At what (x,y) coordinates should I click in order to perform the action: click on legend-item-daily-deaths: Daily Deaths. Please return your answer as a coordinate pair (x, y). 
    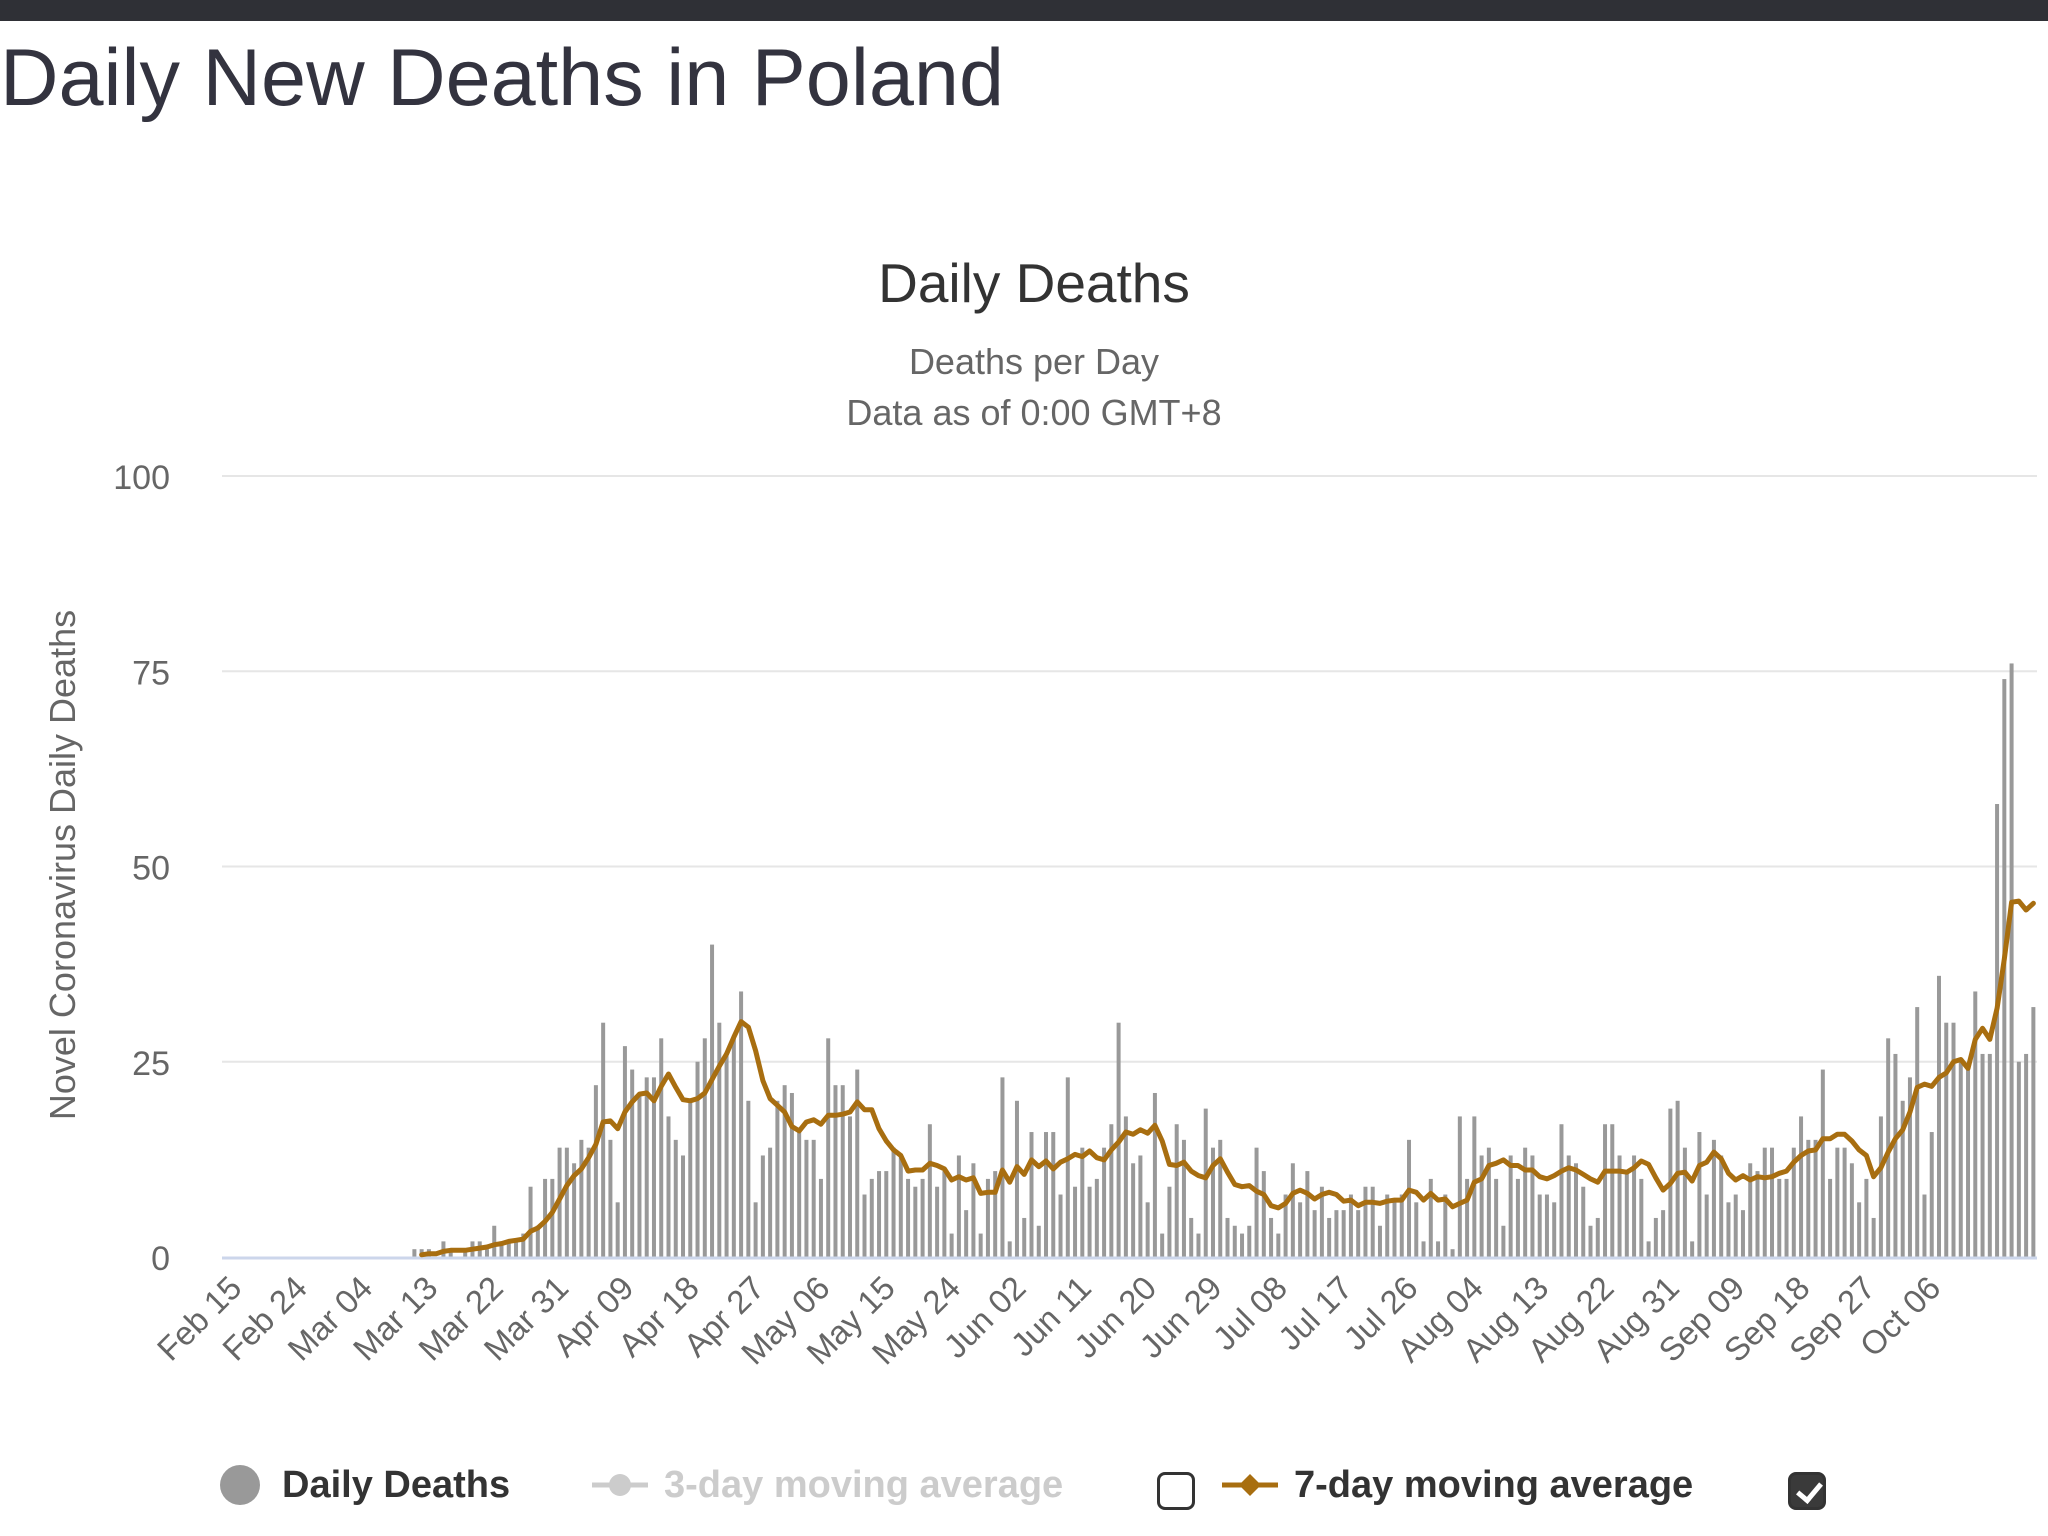
    Looking at the image, I should click on (364, 1485).